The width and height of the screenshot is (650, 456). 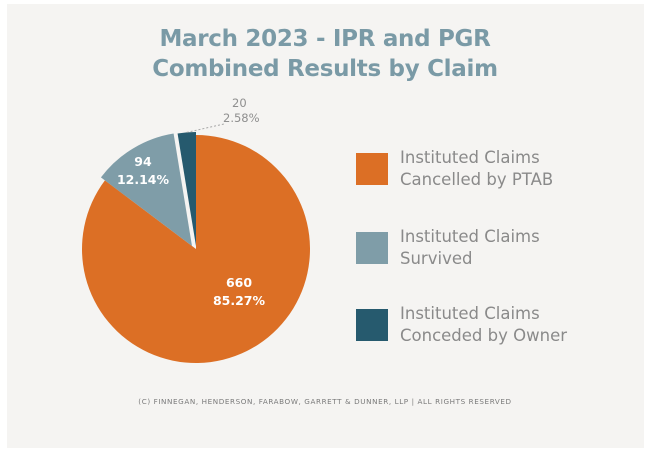 What do you see at coordinates (239, 300) in the screenshot?
I see `slice-label-cancelled-percent: 85.27%` at bounding box center [239, 300].